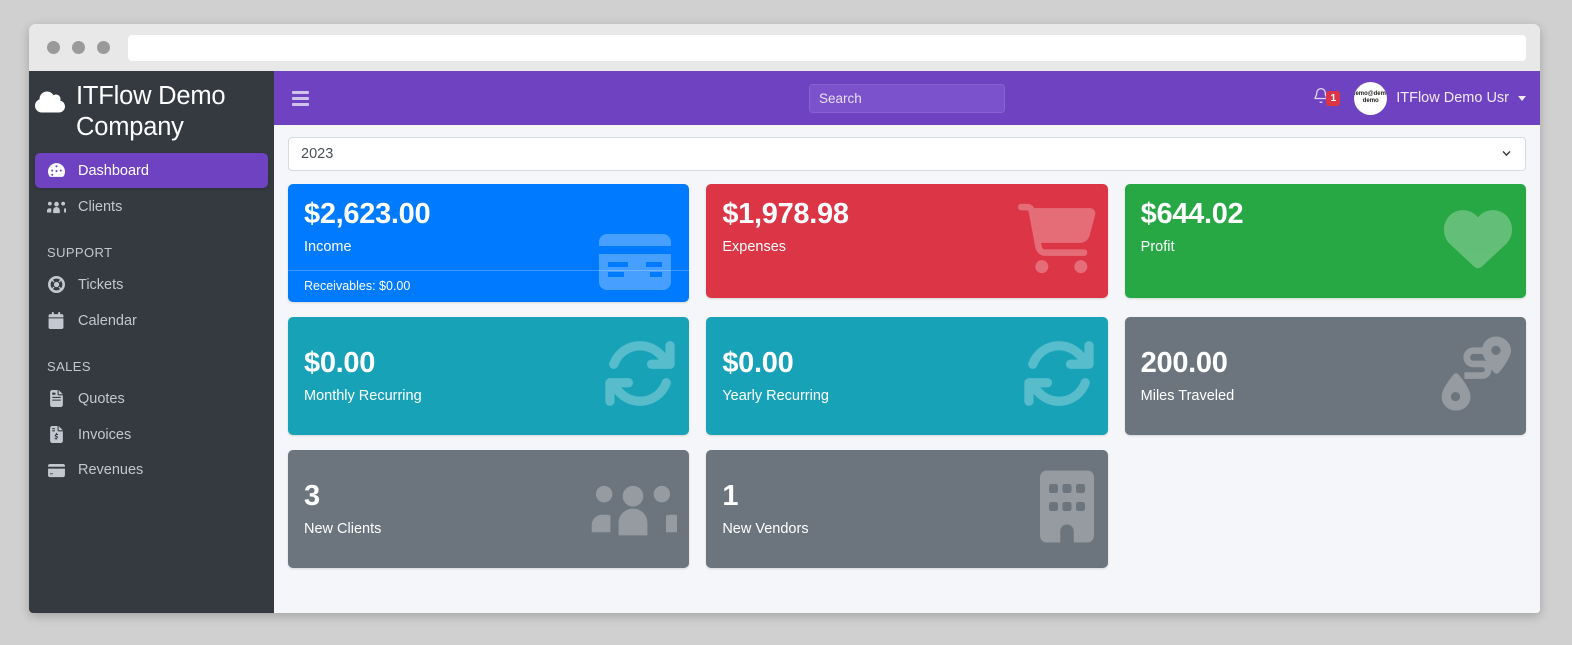  I want to click on sidebar-item-revenues: Revenues, so click(151, 470).